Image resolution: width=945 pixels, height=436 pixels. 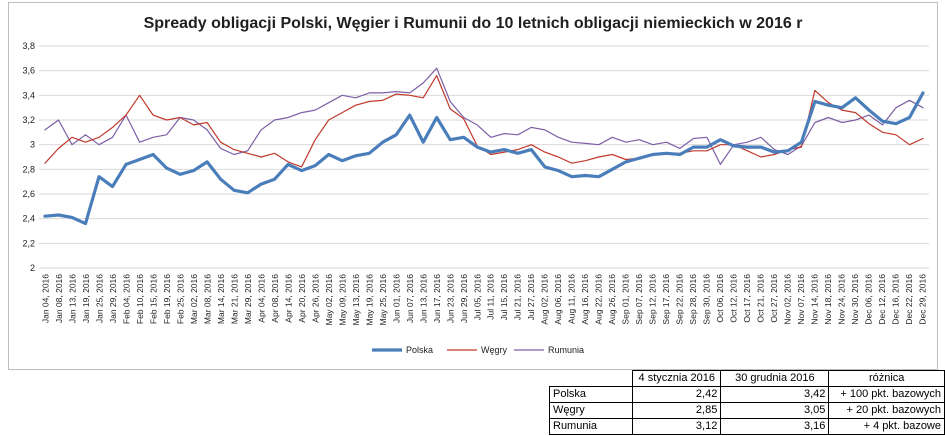 What do you see at coordinates (46, 298) in the screenshot?
I see `x-tick-label: Jan 04, 2016` at bounding box center [46, 298].